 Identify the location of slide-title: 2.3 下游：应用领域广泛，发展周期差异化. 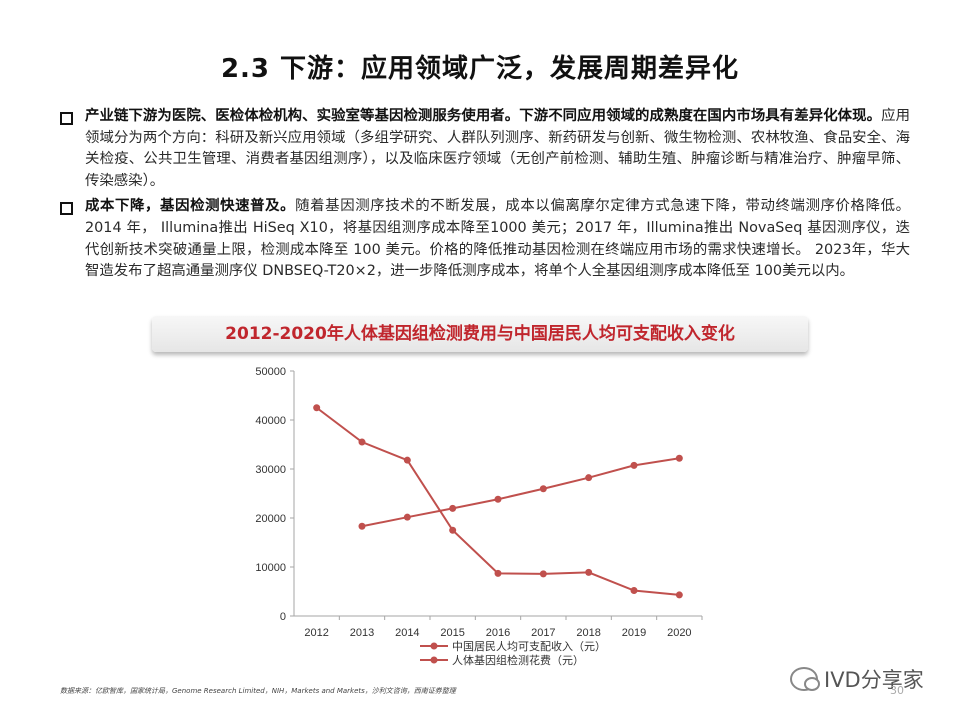
(480, 69).